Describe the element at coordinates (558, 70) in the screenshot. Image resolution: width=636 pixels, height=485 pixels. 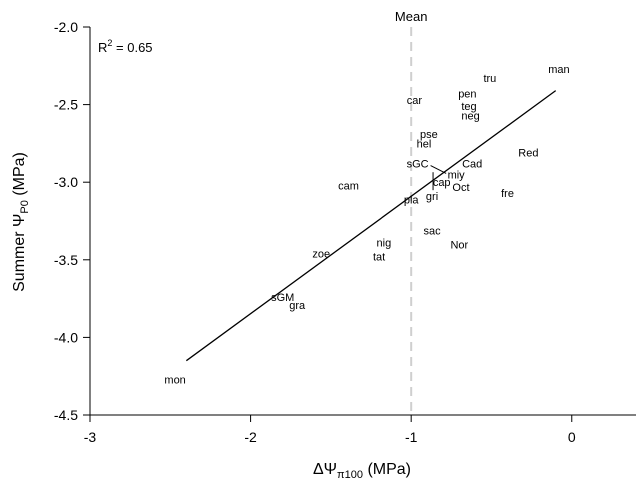
I see `point-label-man: man` at that location.